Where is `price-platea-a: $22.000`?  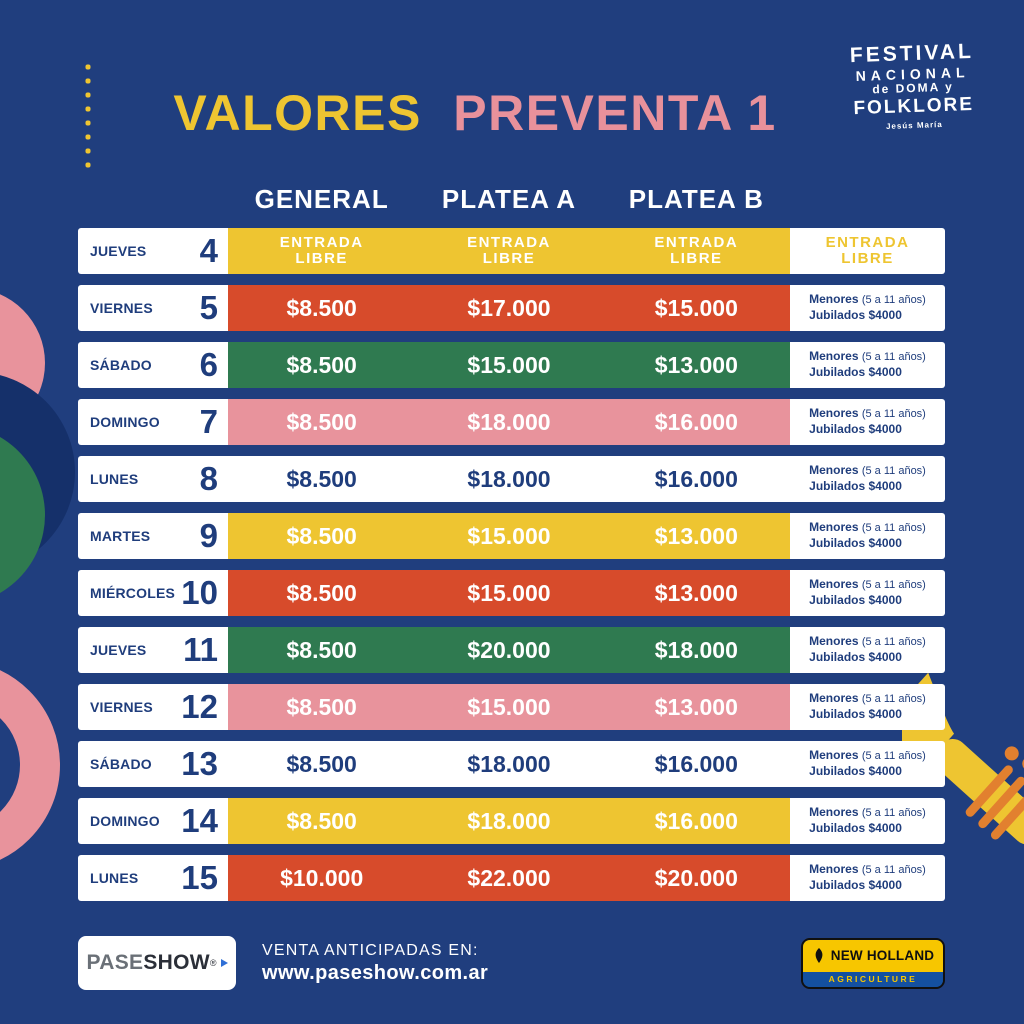 price-platea-a: $22.000 is located at coordinates (509, 877).